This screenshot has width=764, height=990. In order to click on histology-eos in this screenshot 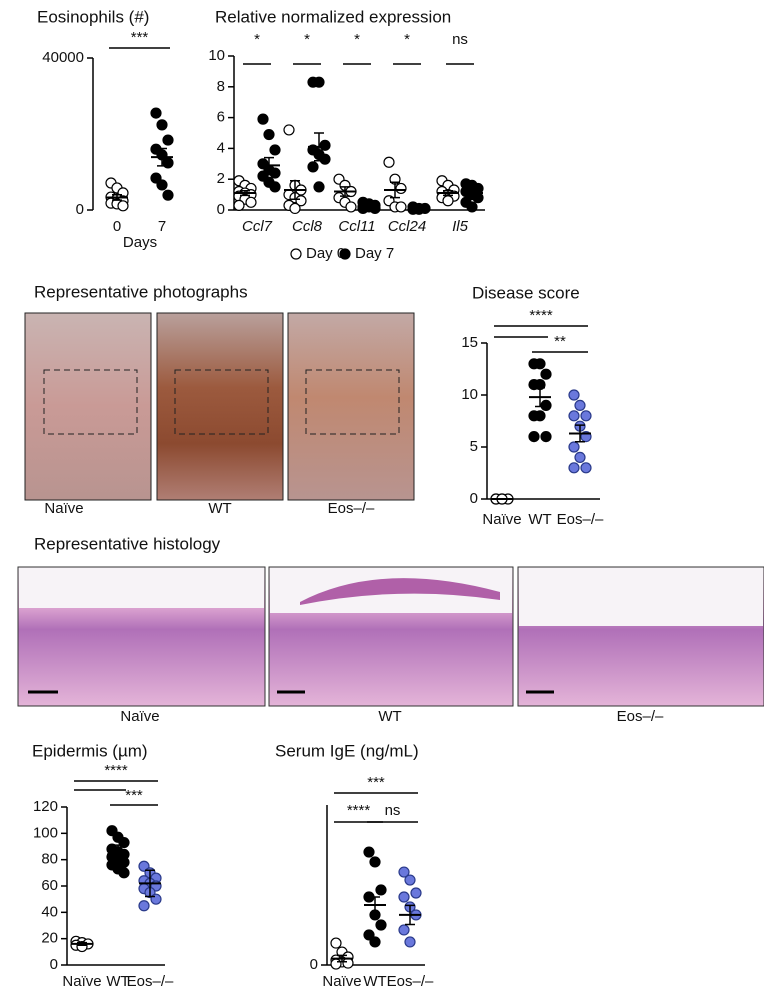, I will do `click(640, 636)`.